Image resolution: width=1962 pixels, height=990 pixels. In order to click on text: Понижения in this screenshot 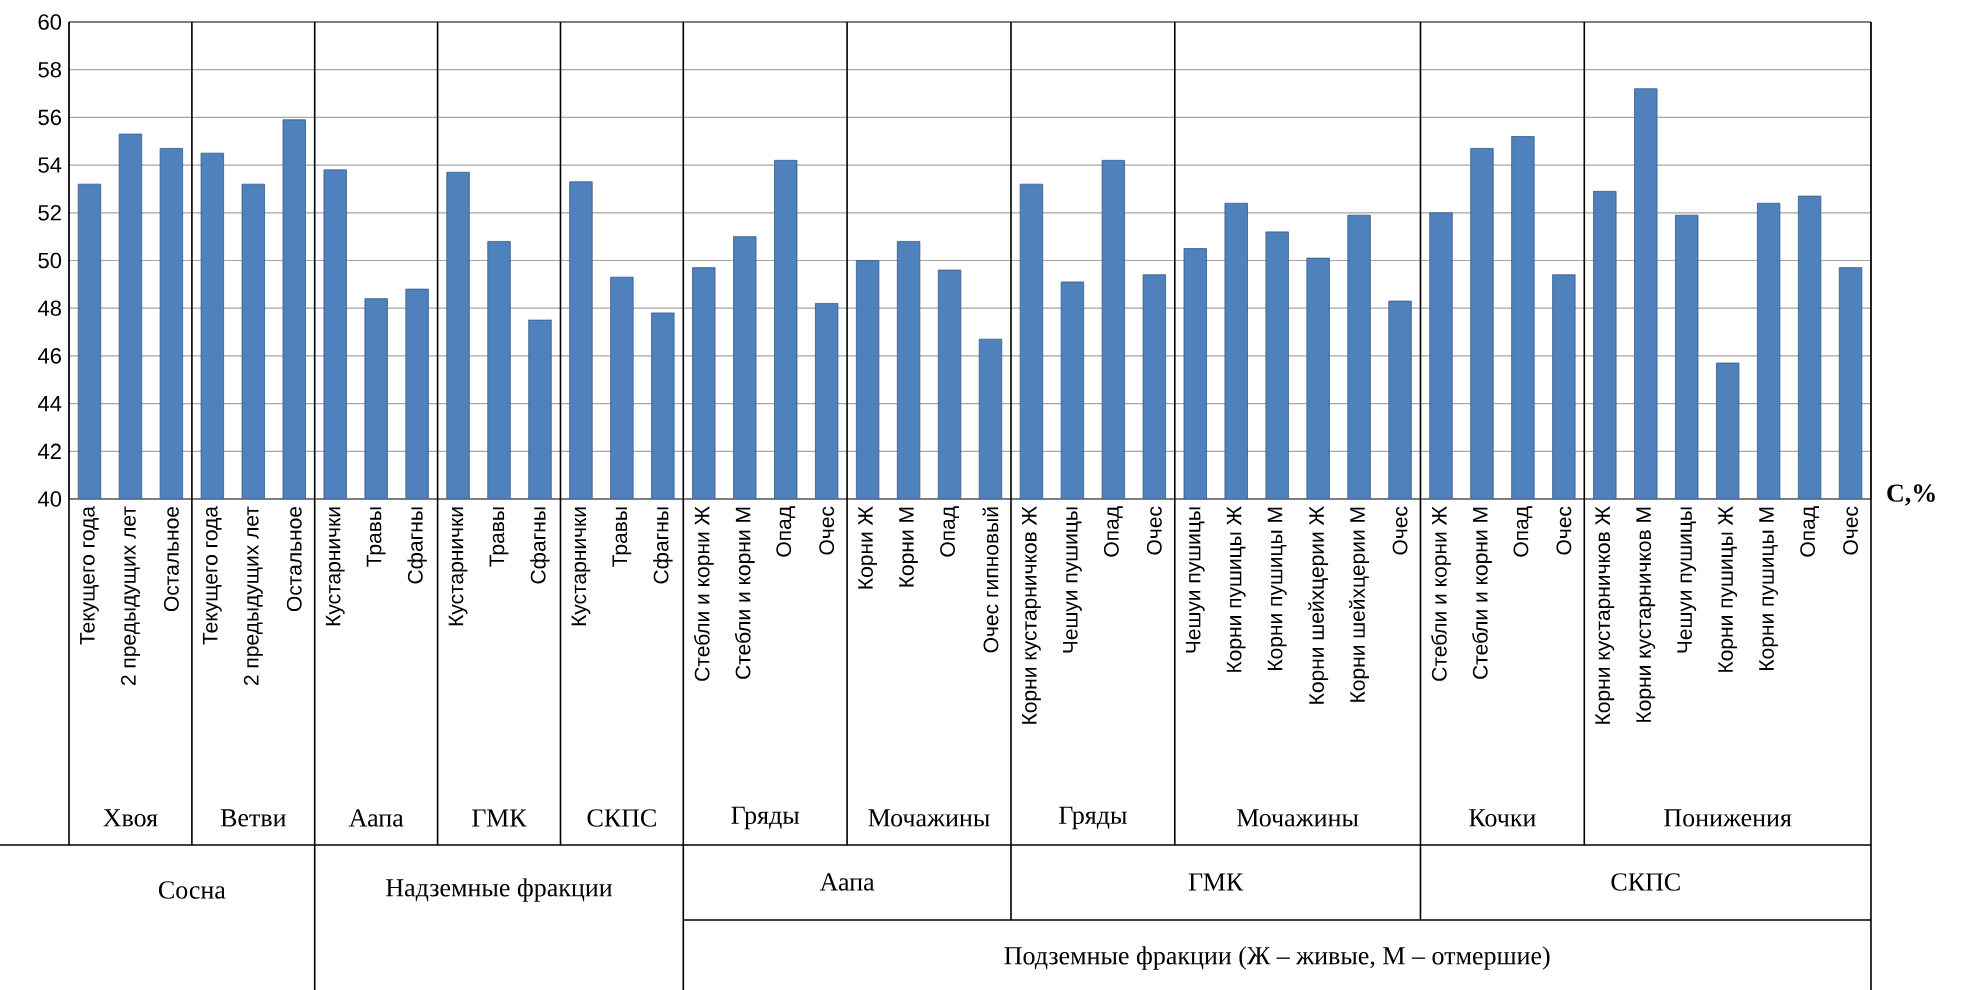, I will do `click(1728, 818)`.